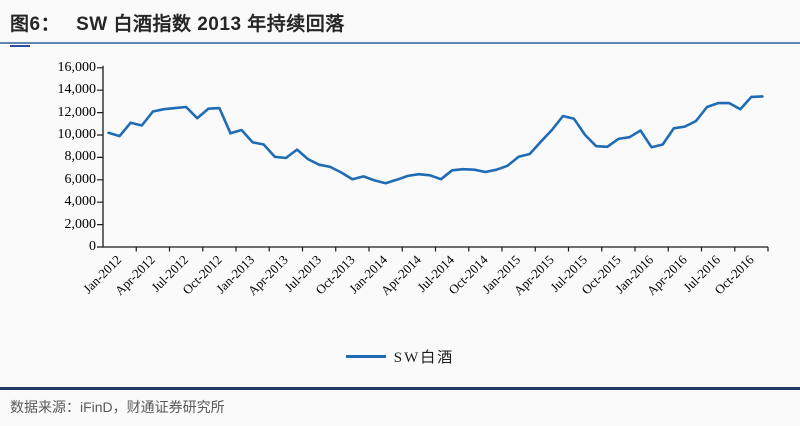 The image size is (800, 426). I want to click on y-tick-label: 2,000, so click(80, 224).